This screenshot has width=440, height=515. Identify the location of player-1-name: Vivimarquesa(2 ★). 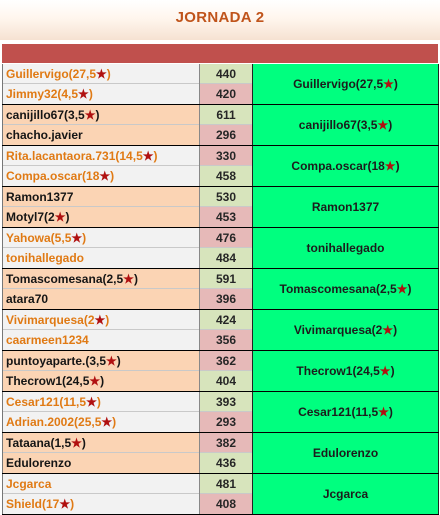
(101, 320).